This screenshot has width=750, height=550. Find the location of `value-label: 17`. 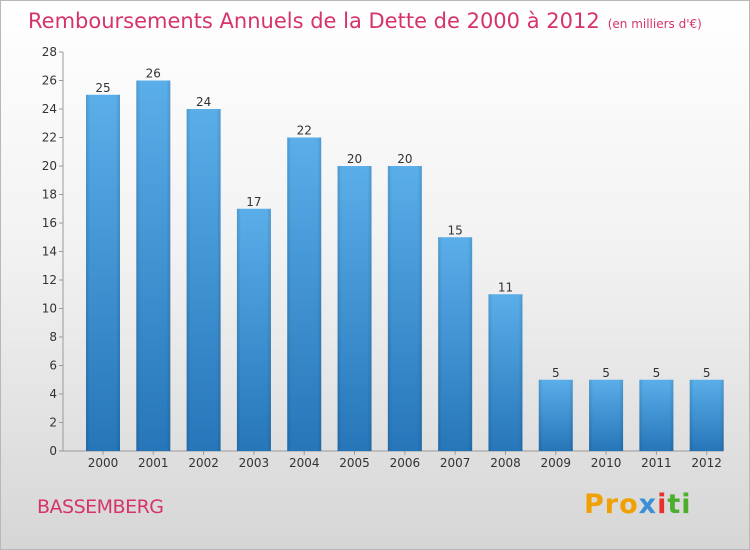

value-label: 17 is located at coordinates (253, 202).